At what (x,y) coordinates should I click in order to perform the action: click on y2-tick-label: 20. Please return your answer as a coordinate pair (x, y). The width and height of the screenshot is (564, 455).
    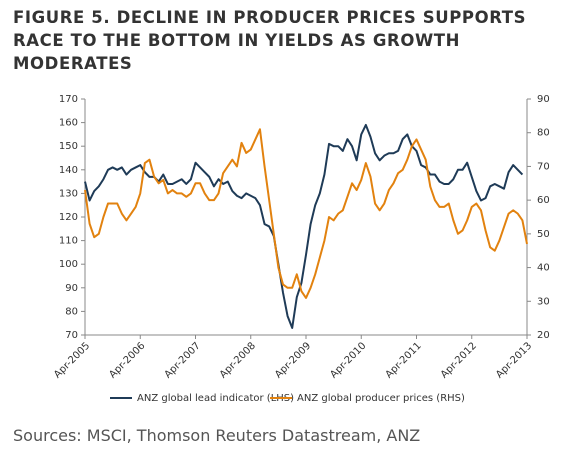
    Looking at the image, I should click on (543, 335).